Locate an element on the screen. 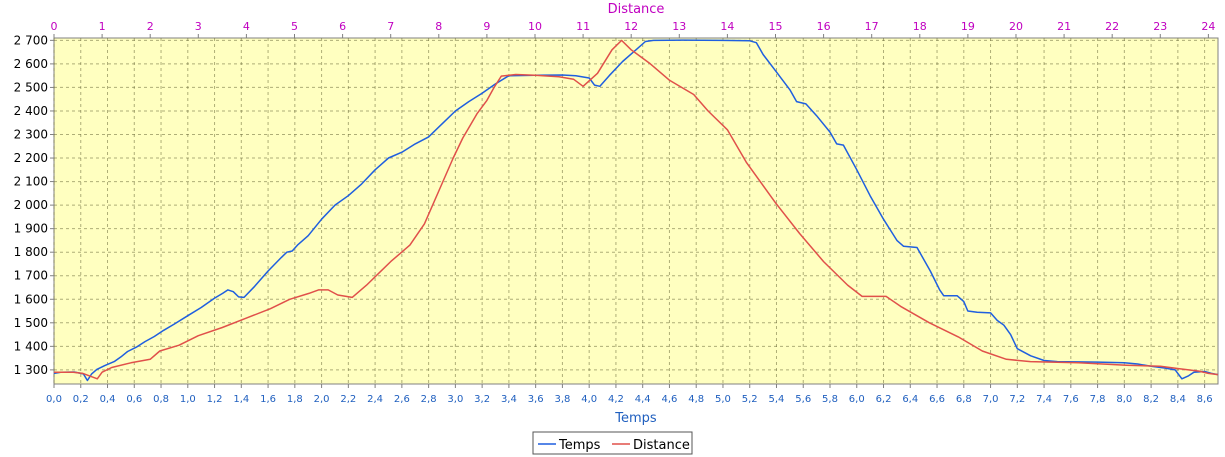 The height and width of the screenshot is (457, 1225). x2-tick-label: 3 is located at coordinates (198, 26).